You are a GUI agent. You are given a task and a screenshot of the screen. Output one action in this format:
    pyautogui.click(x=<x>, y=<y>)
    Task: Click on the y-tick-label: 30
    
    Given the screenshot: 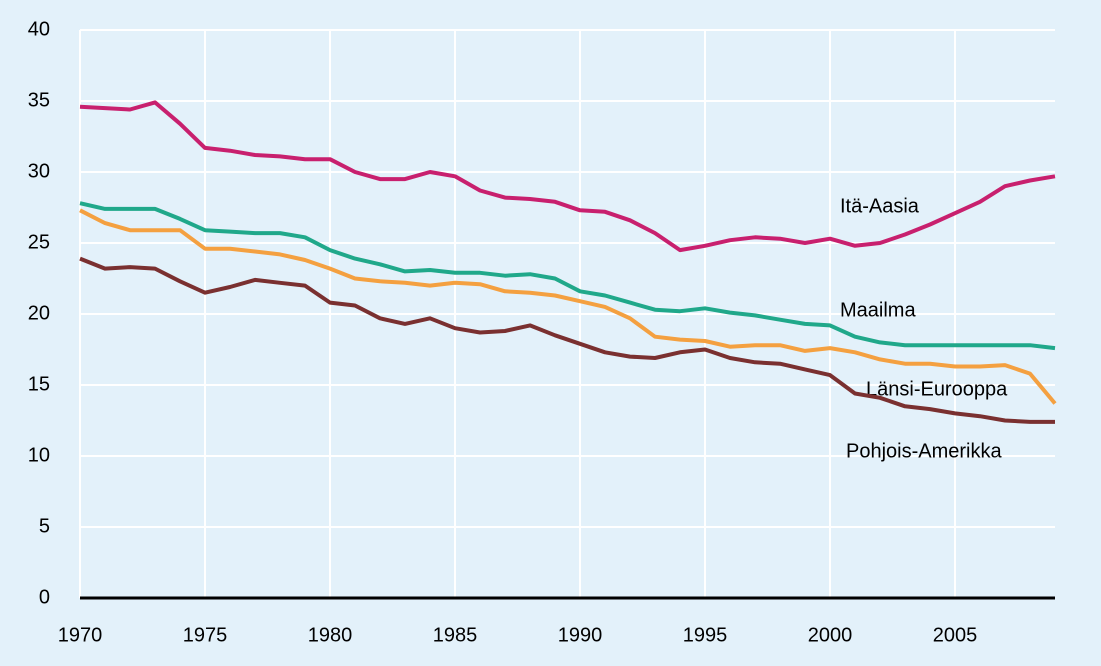 What is the action you would take?
    pyautogui.click(x=39, y=171)
    